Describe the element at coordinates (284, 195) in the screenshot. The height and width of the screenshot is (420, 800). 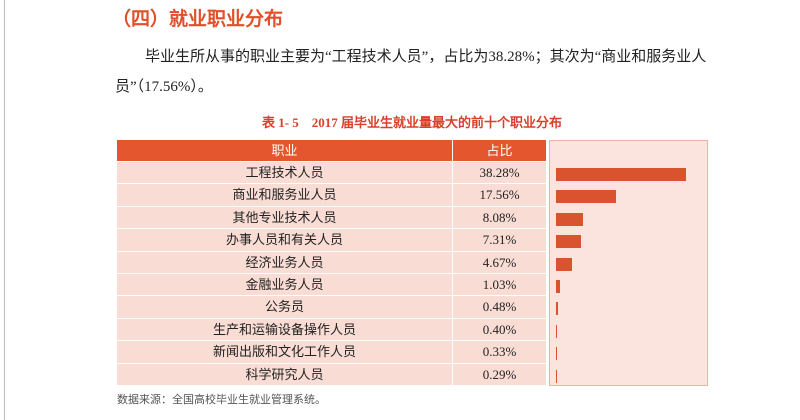
I see `occupation-cell: 商业和服务业人员` at that location.